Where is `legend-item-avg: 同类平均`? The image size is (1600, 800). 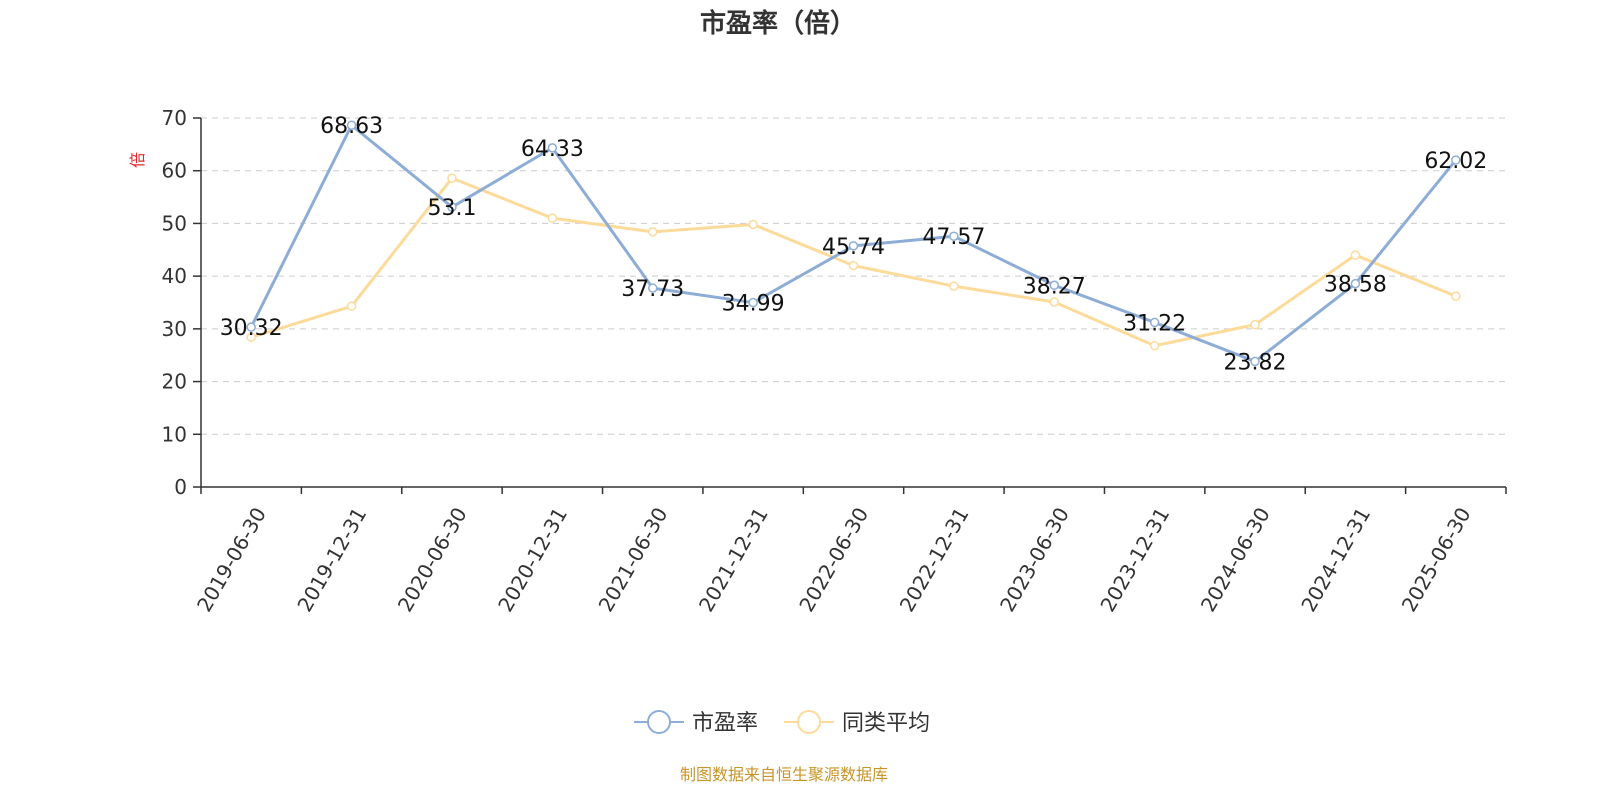 legend-item-avg: 同类平均 is located at coordinates (857, 723).